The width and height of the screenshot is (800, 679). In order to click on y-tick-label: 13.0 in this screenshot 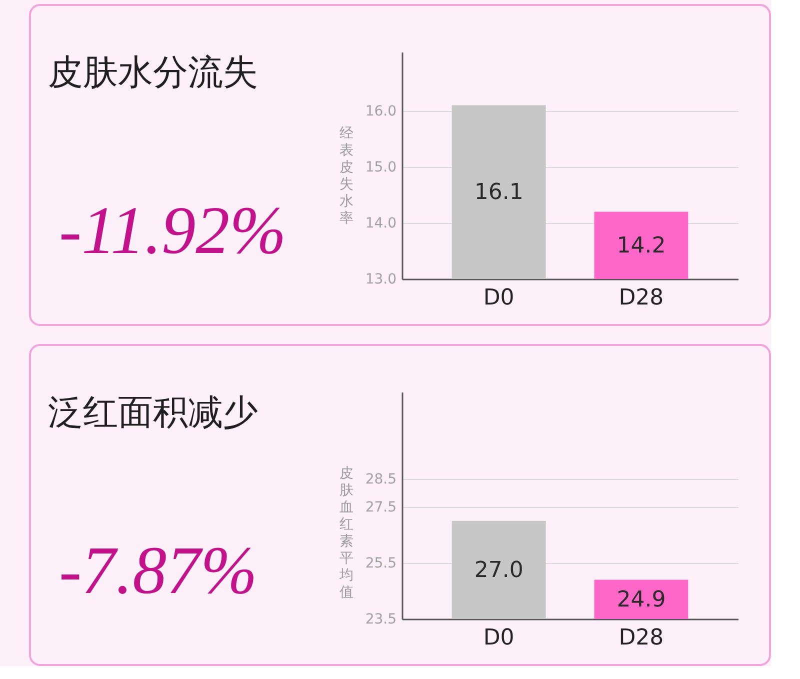, I will do `click(380, 280)`.